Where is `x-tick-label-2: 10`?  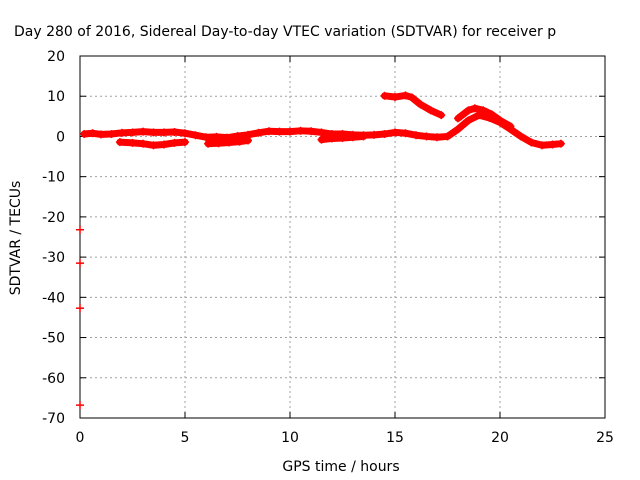 x-tick-label-2: 10 is located at coordinates (290, 438).